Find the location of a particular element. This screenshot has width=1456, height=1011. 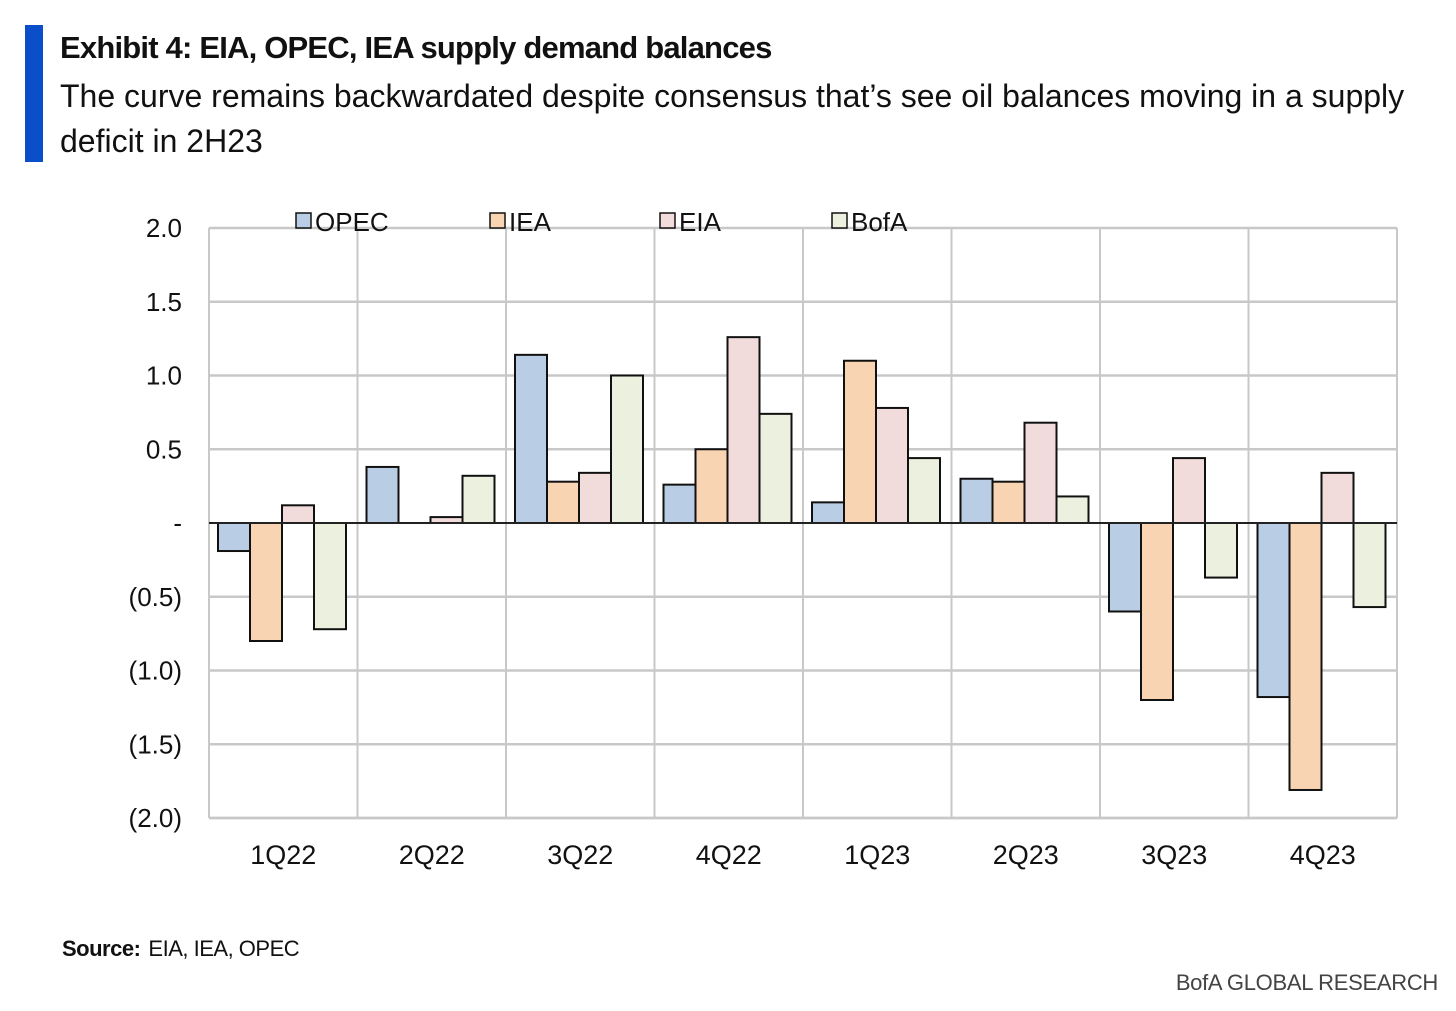

bar-opec-1q22 is located at coordinates (234, 537).